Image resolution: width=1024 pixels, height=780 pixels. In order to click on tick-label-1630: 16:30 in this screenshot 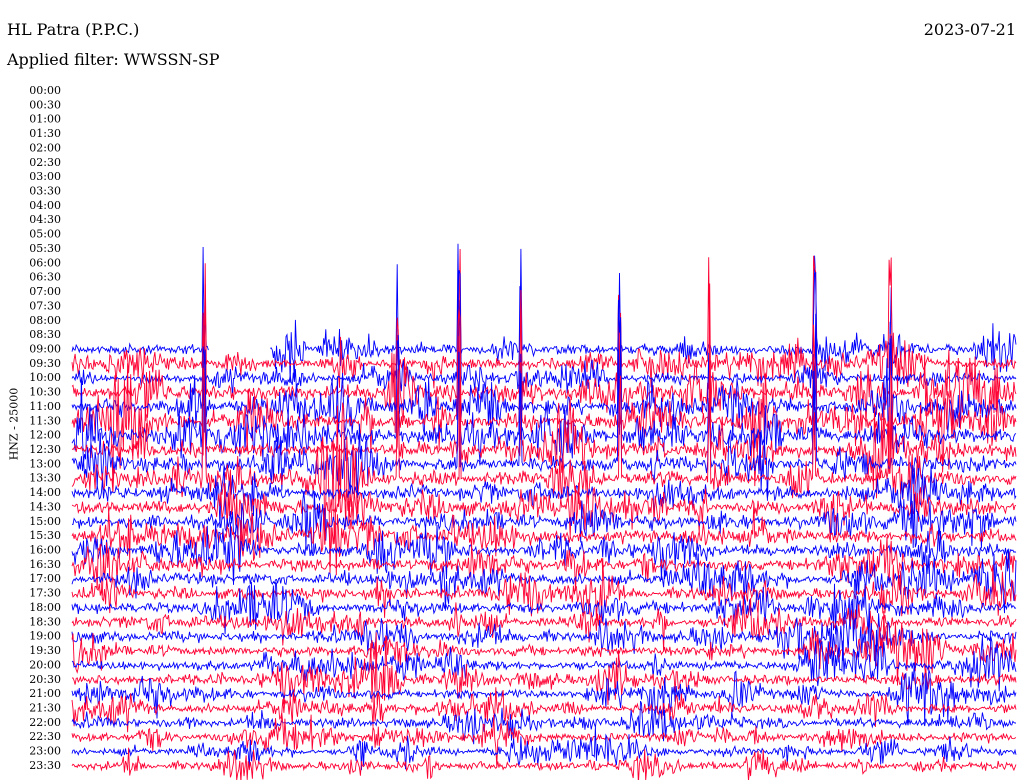, I will do `click(45, 564)`.